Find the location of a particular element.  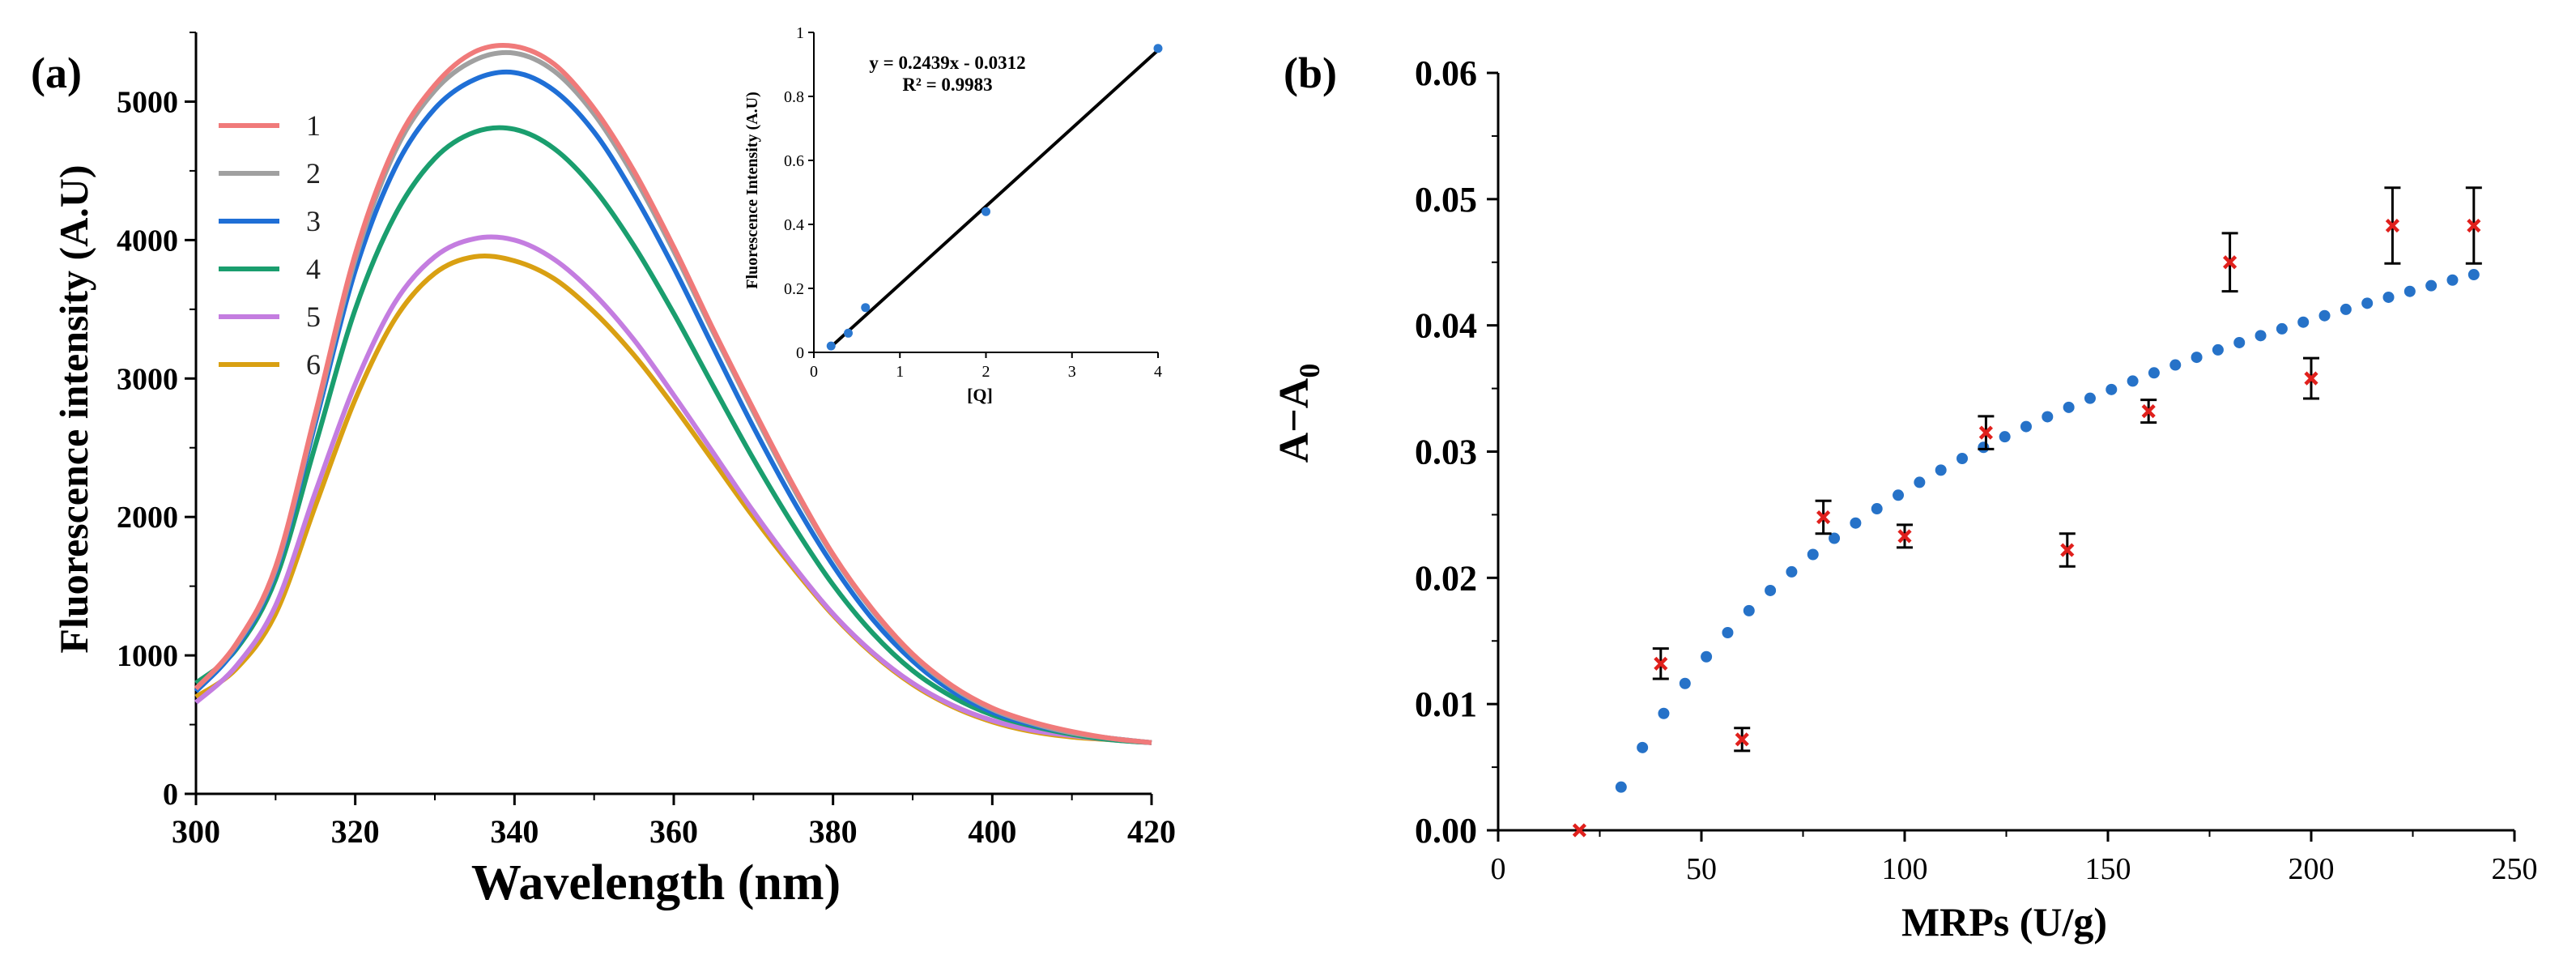

inset-background is located at coordinates (986, 192).